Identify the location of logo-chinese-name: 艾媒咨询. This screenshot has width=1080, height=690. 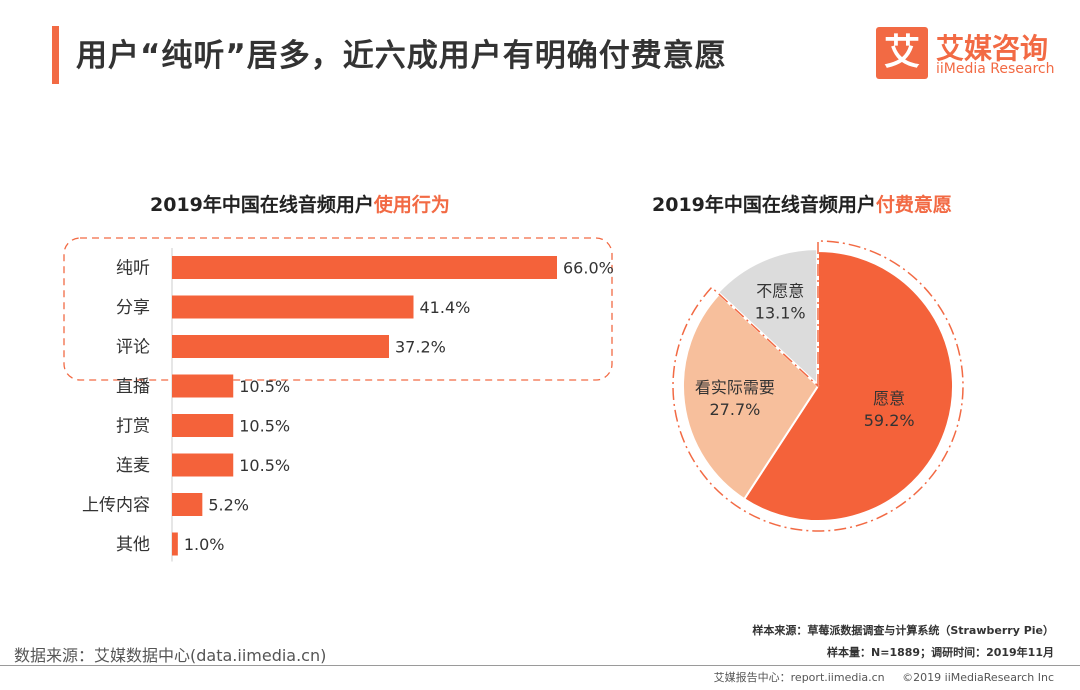
(992, 48).